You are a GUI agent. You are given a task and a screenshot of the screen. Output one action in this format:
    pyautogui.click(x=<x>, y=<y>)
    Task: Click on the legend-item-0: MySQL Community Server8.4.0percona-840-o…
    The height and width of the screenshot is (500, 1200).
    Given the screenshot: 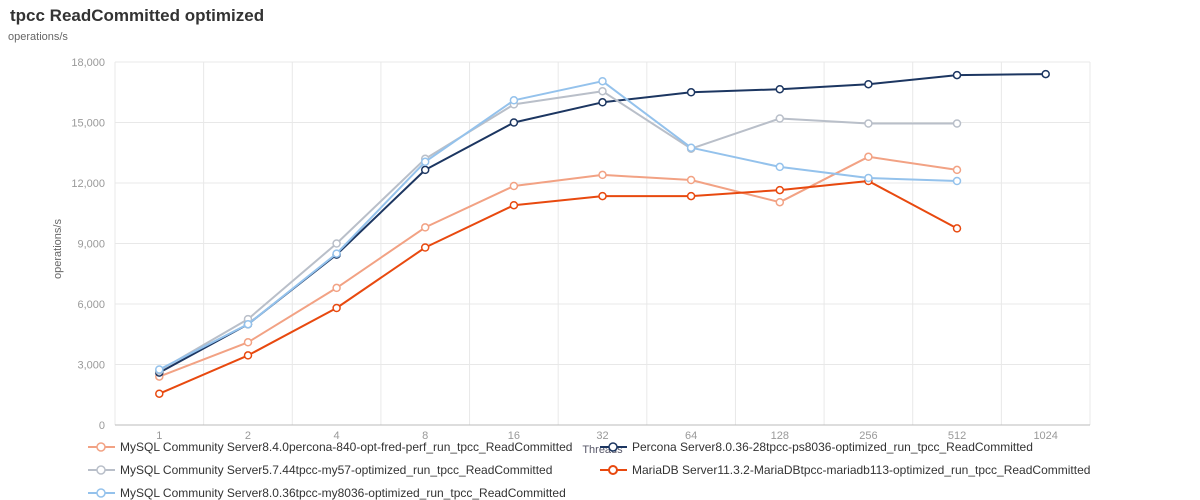 What is the action you would take?
    pyautogui.click(x=344, y=446)
    